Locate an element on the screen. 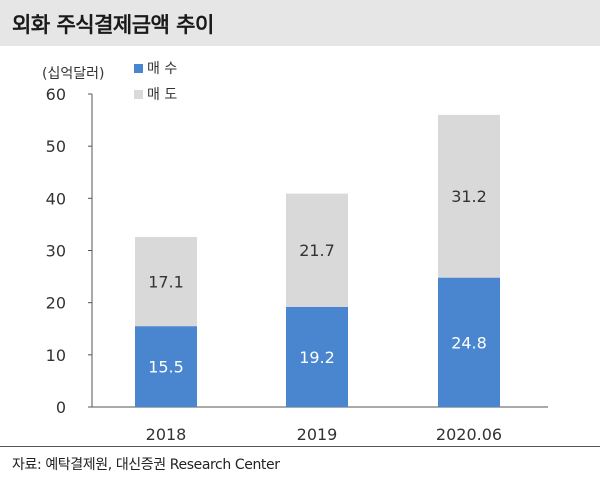 The width and height of the screenshot is (600, 487). data-label: 21.7 is located at coordinates (317, 250).